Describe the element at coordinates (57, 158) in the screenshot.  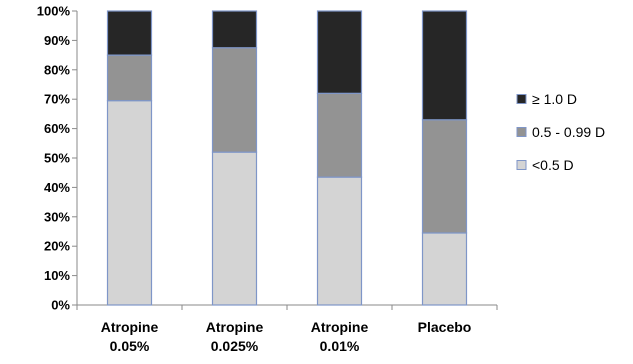
I see `y-tick-label: 50%` at that location.